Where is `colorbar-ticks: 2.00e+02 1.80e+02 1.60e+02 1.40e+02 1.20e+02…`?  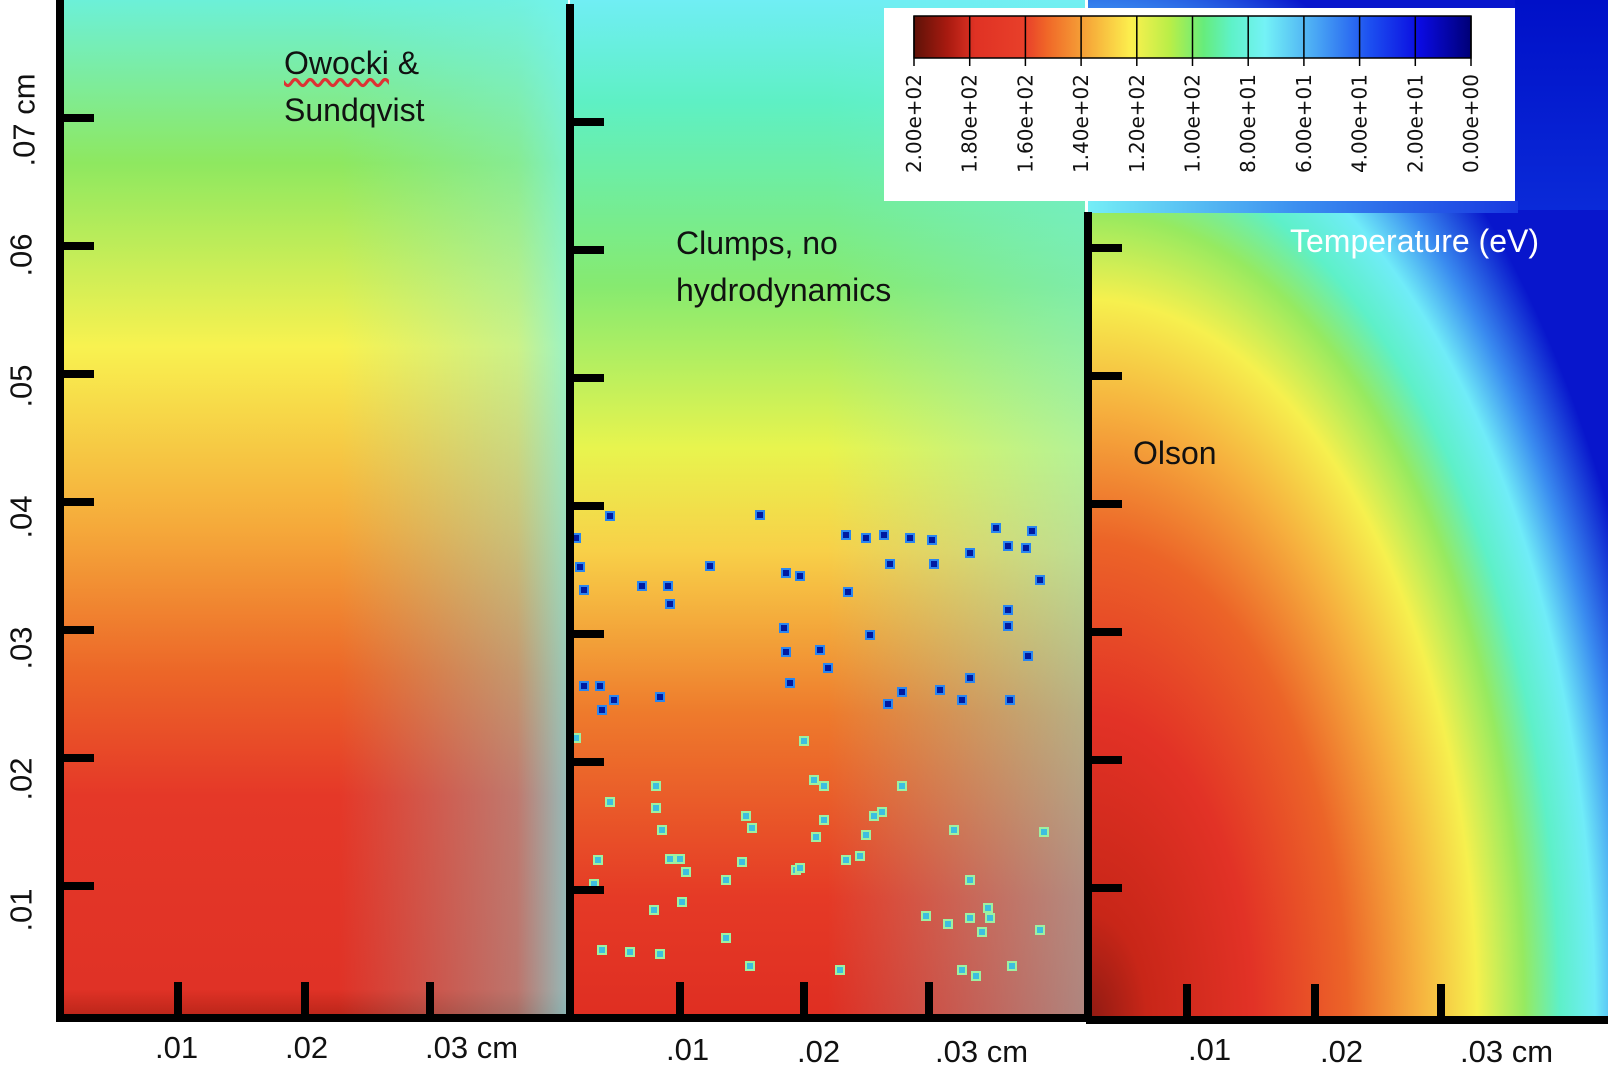 colorbar-ticks: 2.00e+02 1.80e+02 1.60e+02 1.40e+02 1.20e+02… is located at coordinates (1192, 94).